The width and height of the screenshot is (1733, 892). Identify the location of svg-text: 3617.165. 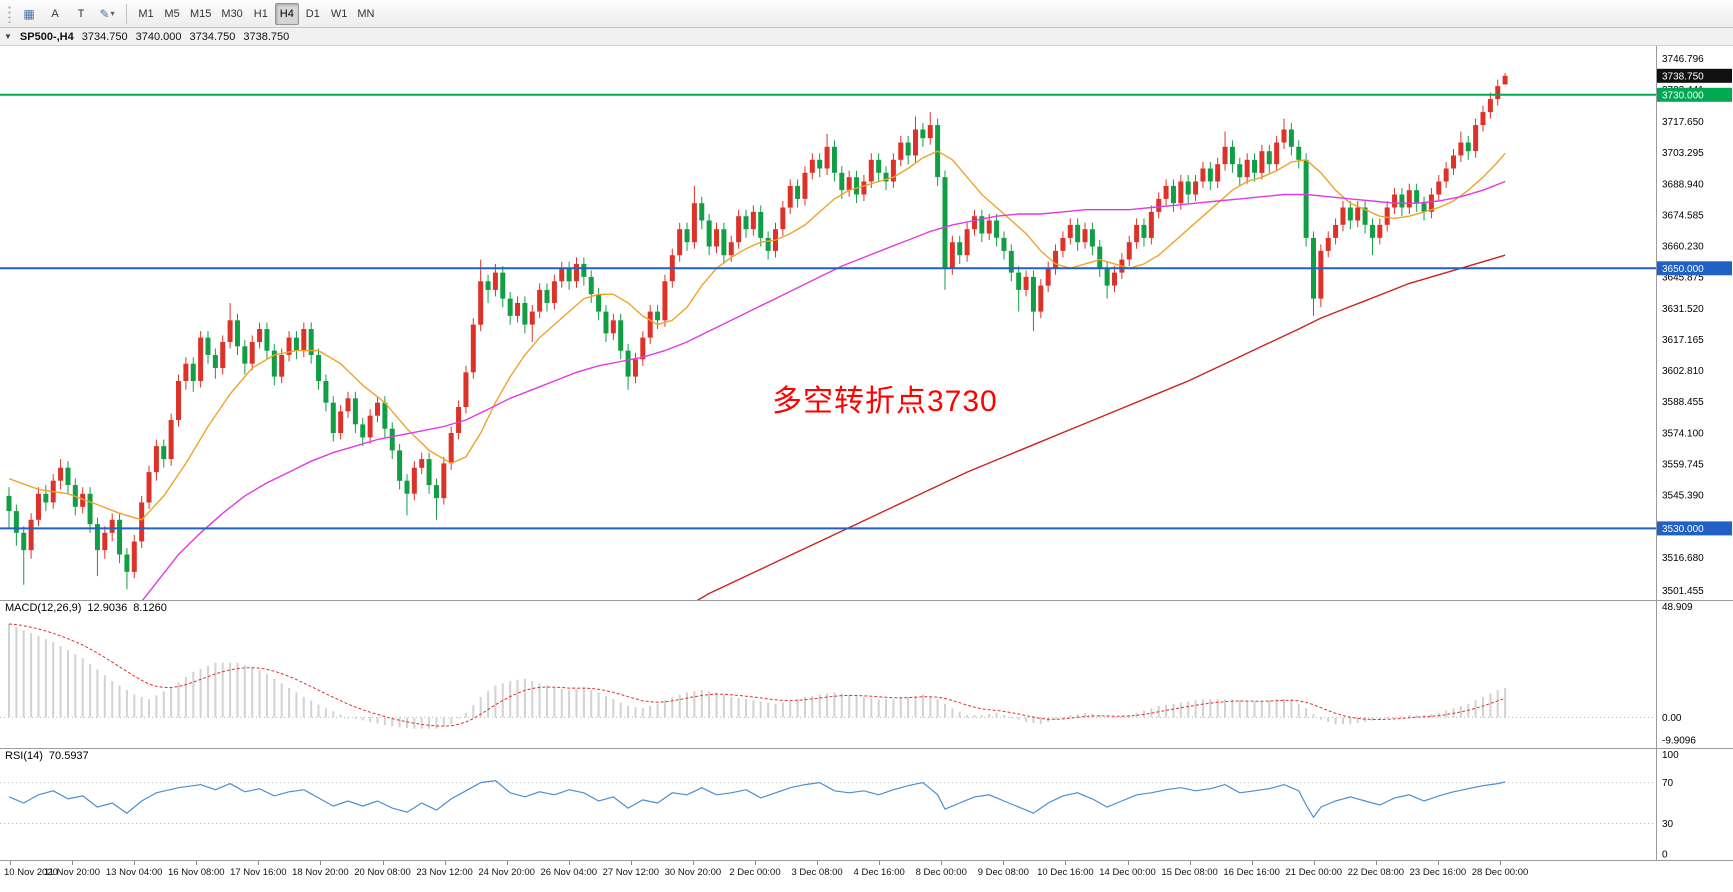
(1683, 340).